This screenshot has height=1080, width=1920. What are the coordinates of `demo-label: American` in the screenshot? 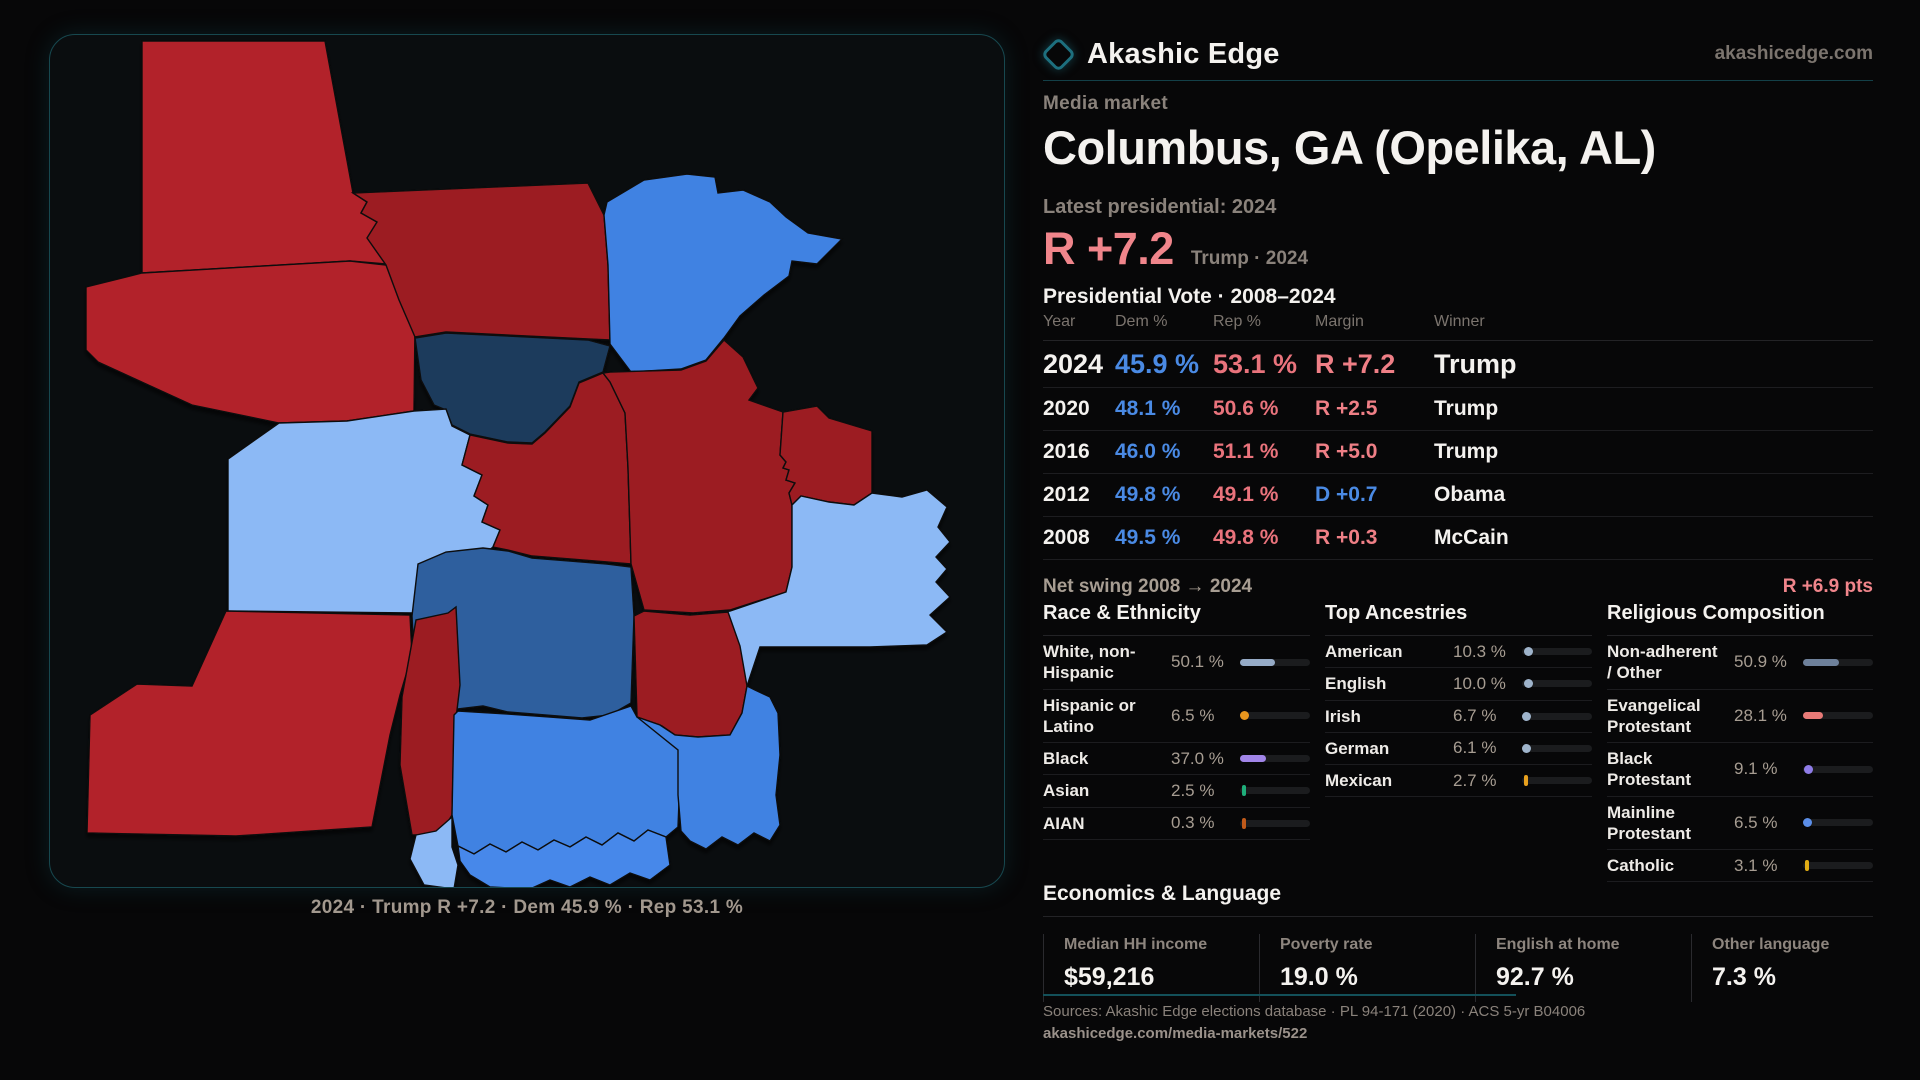 It's located at (1364, 651).